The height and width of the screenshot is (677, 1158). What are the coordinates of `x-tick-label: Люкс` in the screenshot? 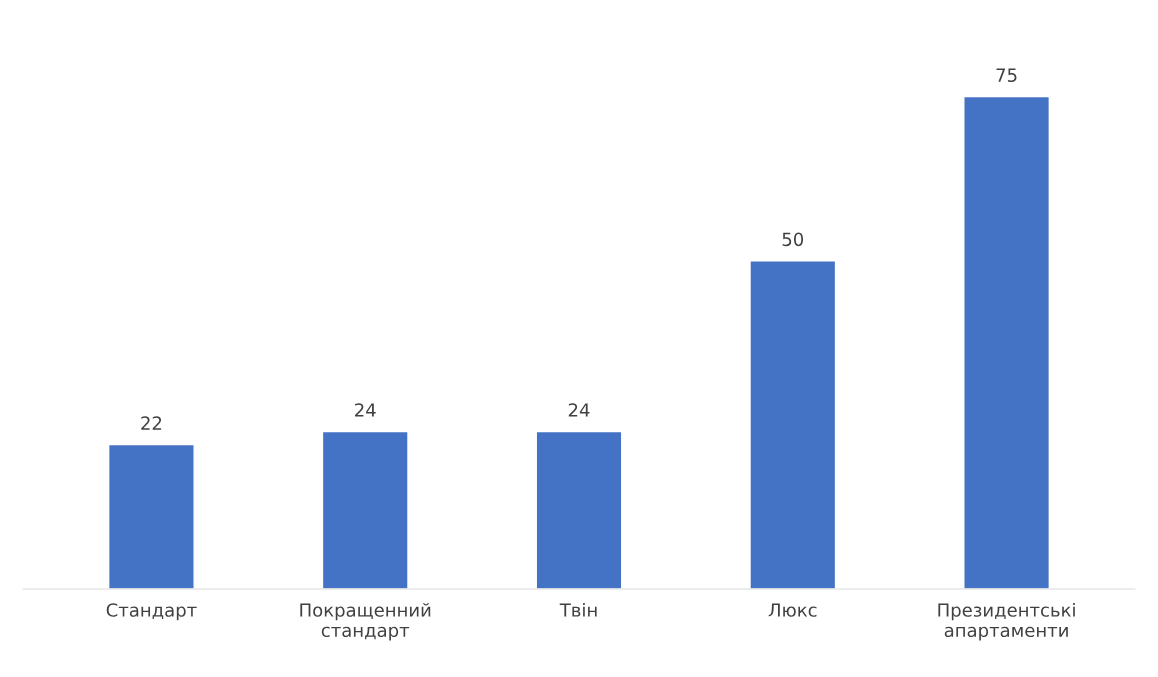 It's located at (792, 610).